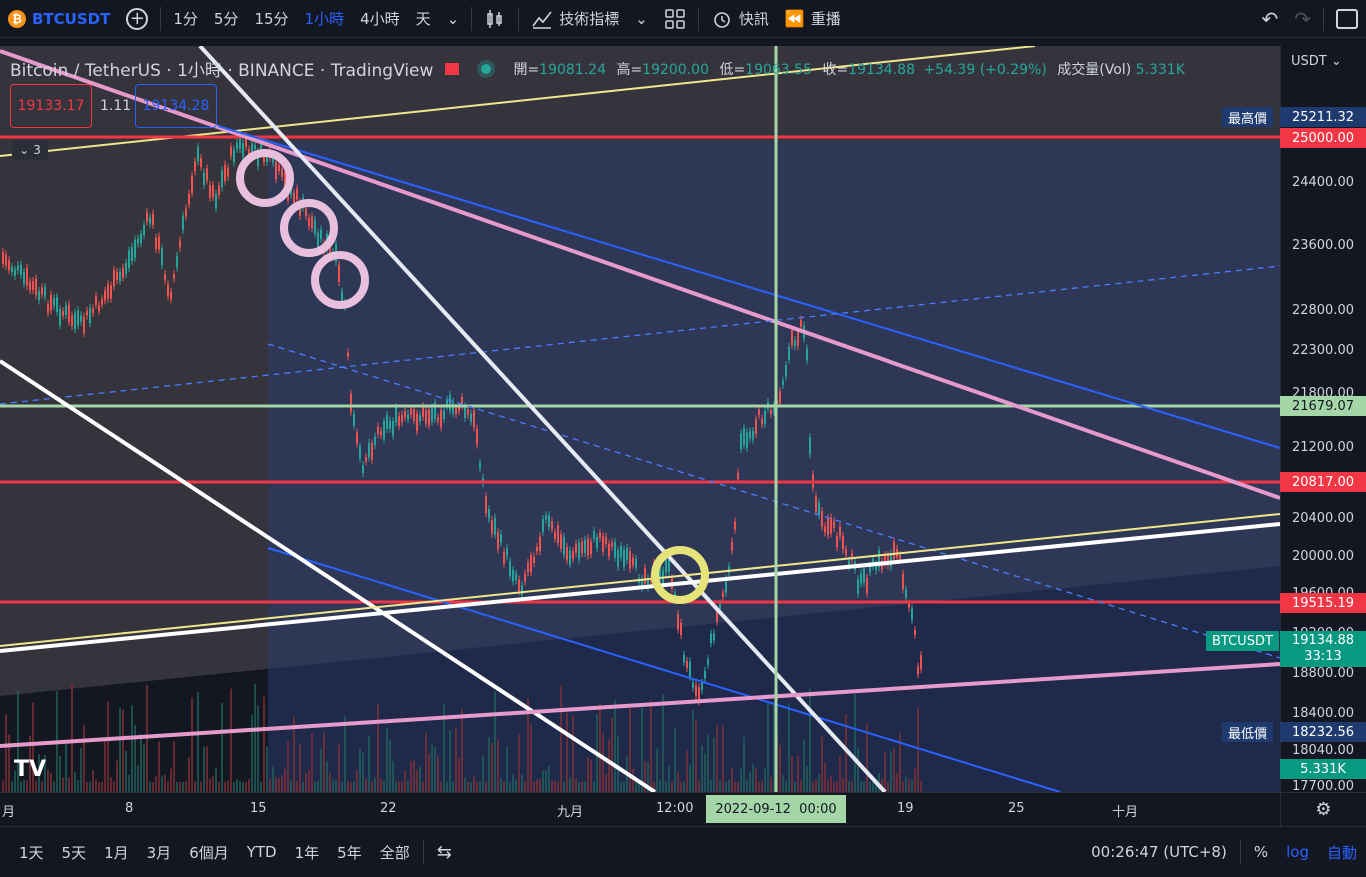 The width and height of the screenshot is (1366, 877). What do you see at coordinates (1159, 852) in the screenshot?
I see `timezone-button: 00:26:47 (UTC+8)` at bounding box center [1159, 852].